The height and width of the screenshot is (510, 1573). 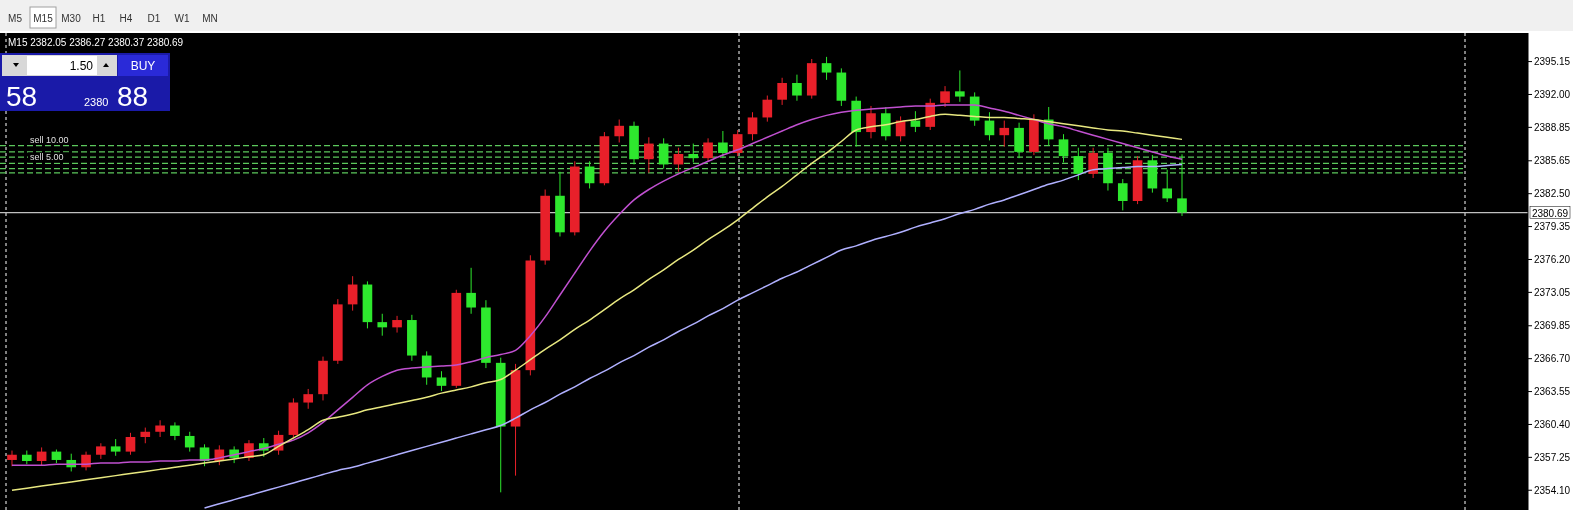 What do you see at coordinates (1552, 127) in the screenshot?
I see `y-tick-label: 2388.85` at bounding box center [1552, 127].